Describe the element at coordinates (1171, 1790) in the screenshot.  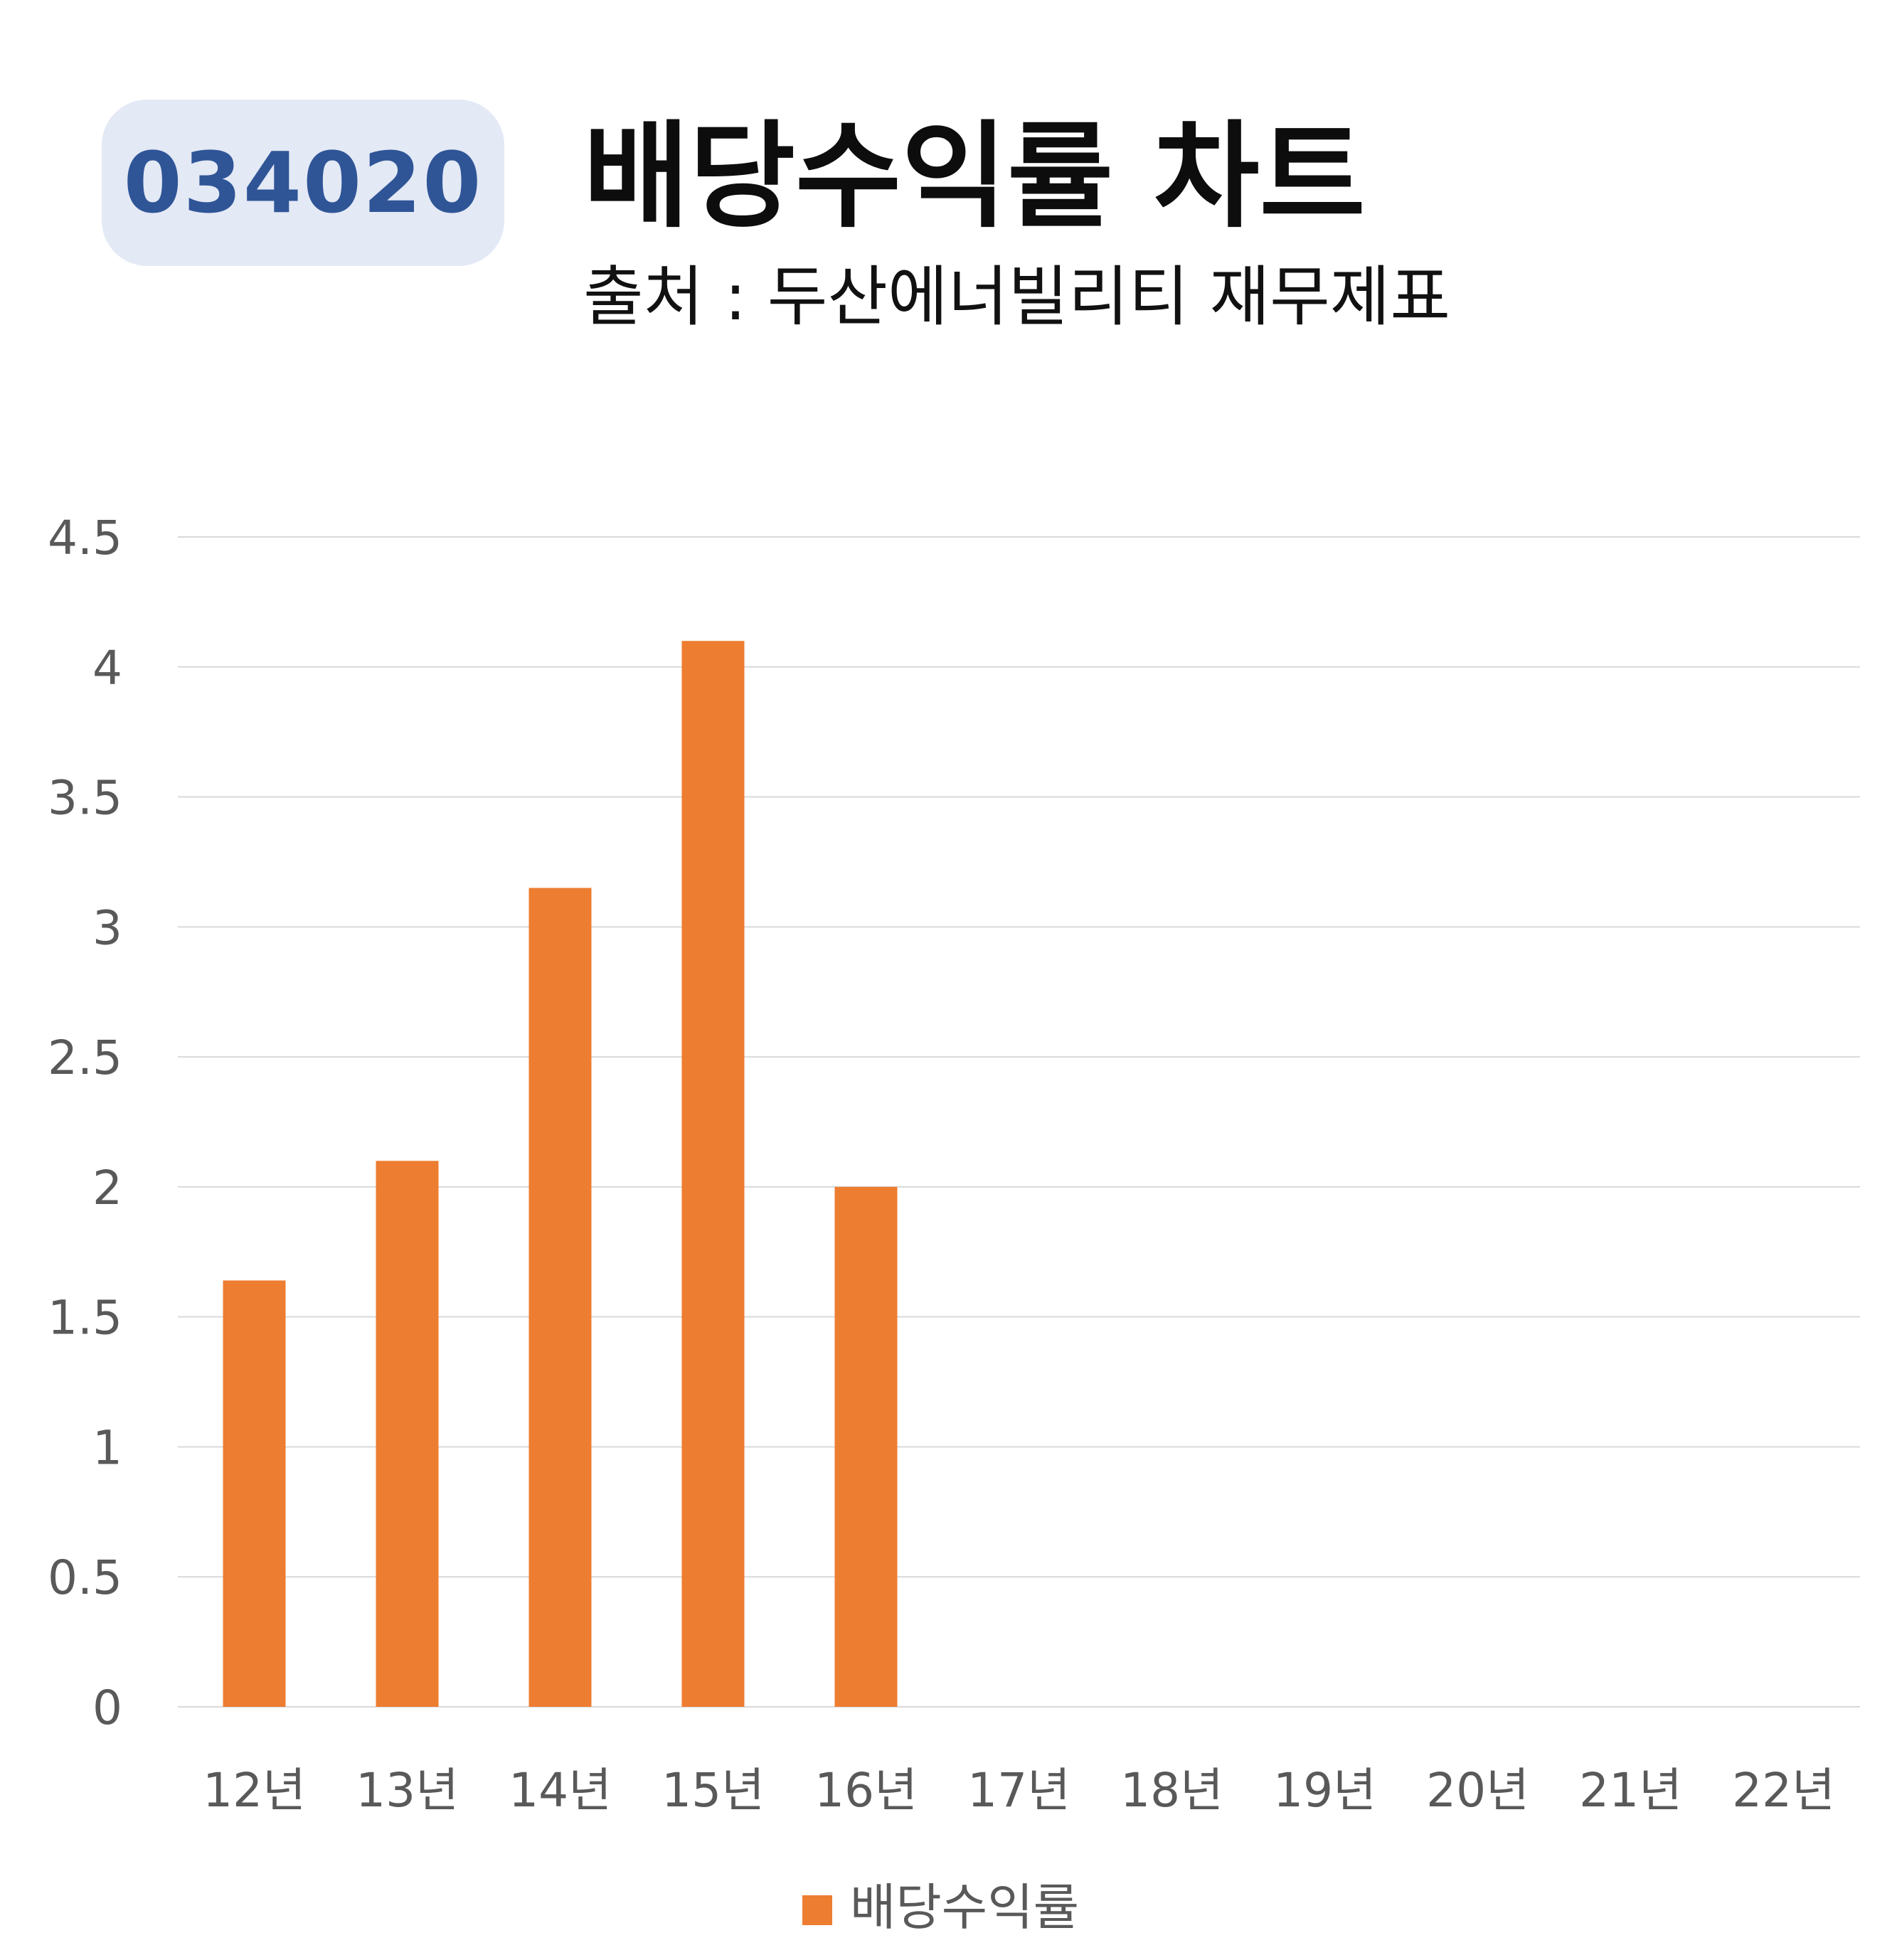
I see `x-tick-label: 18년` at that location.